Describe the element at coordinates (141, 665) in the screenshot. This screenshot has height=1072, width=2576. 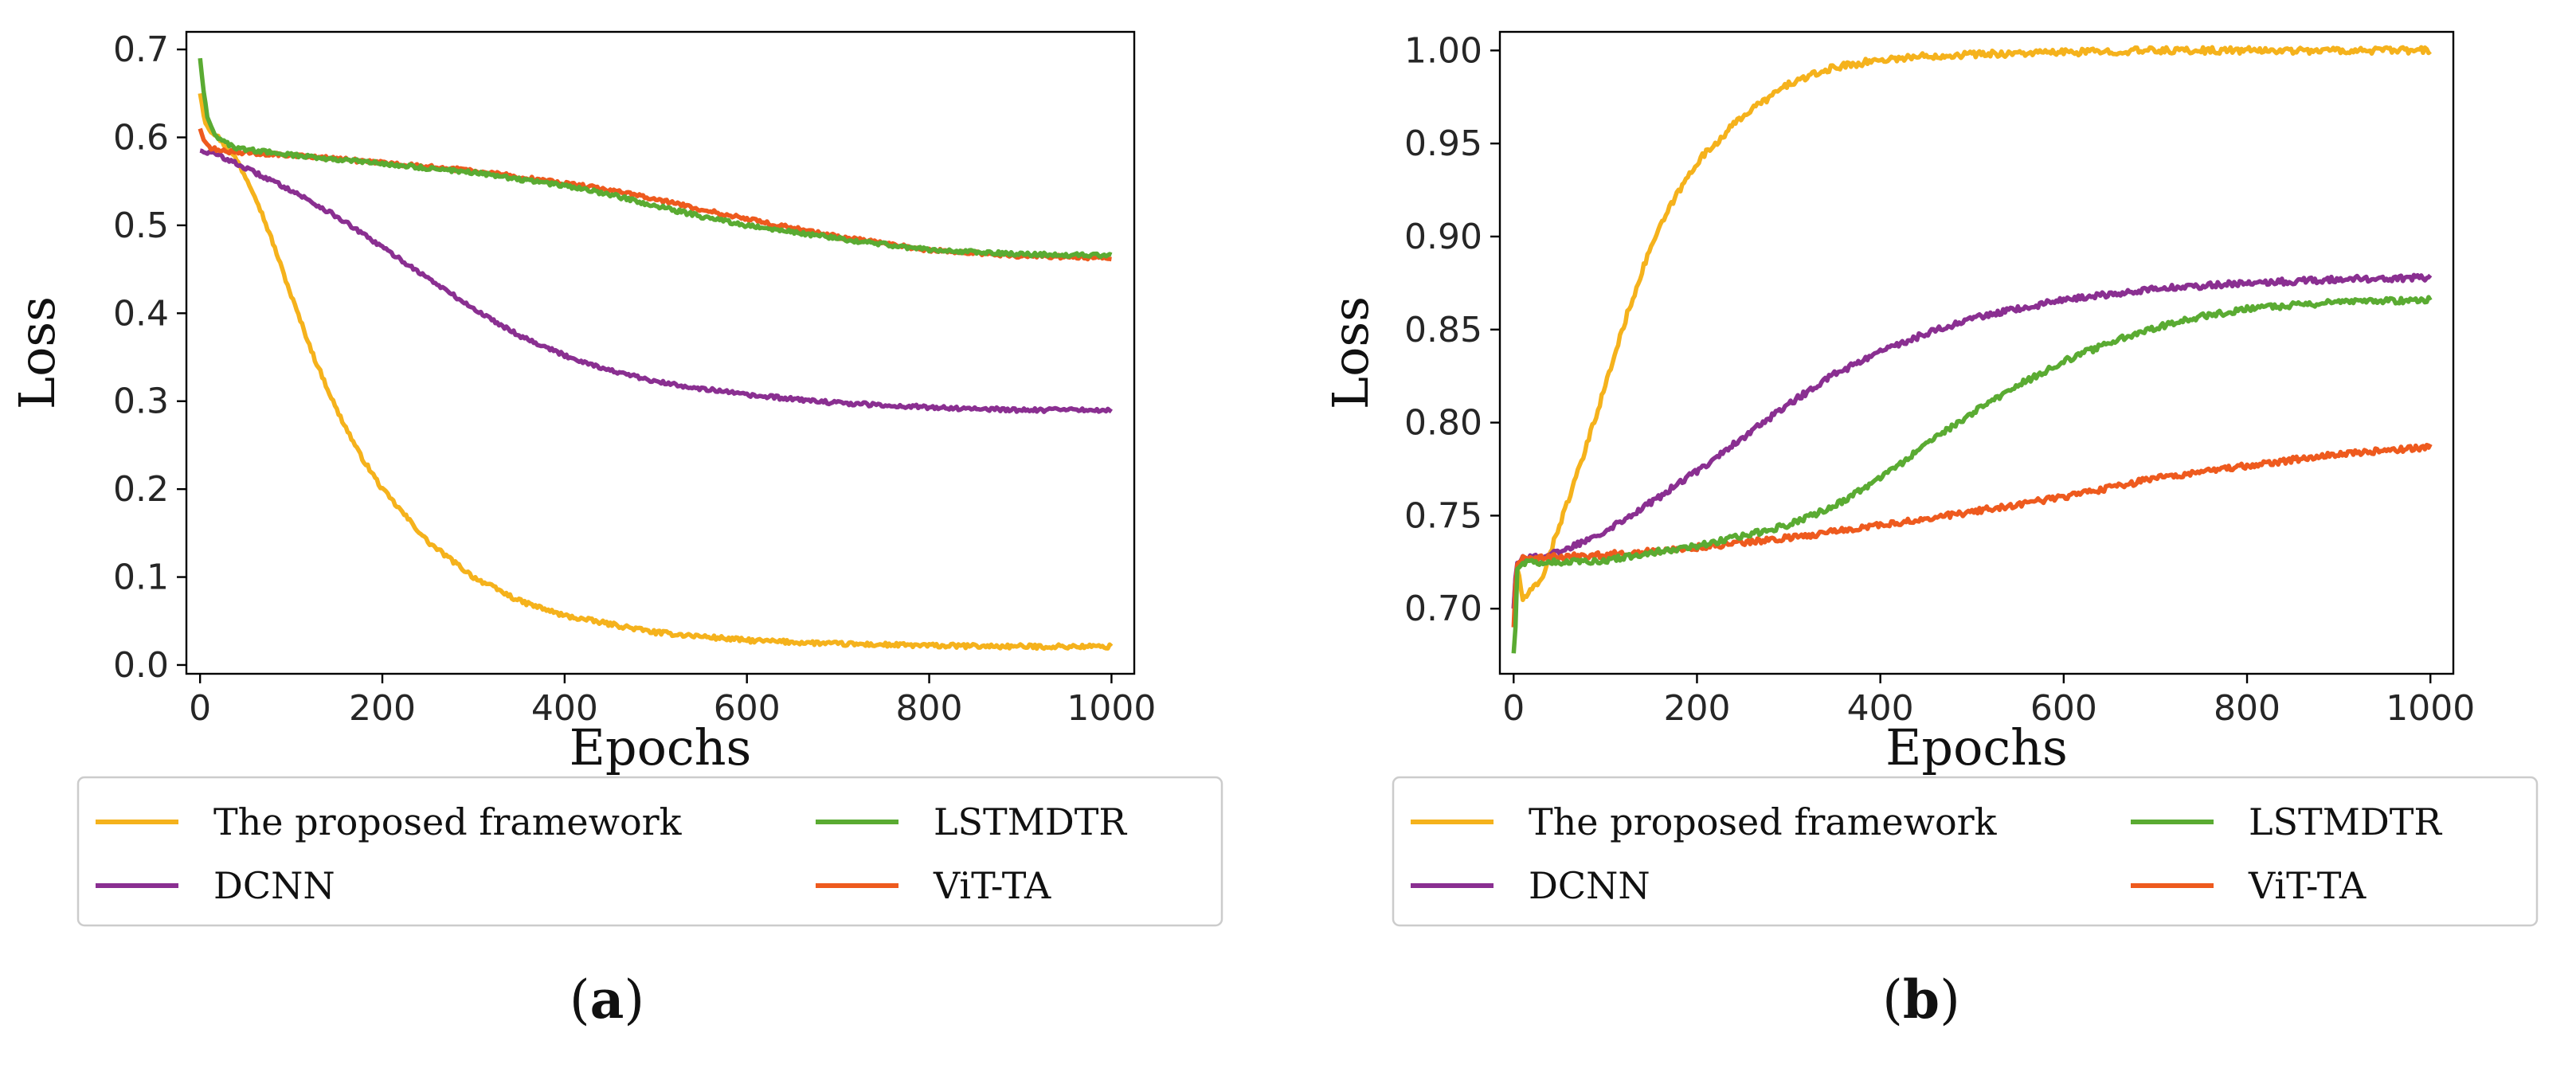
I see `y-tick-label: 0.0` at that location.